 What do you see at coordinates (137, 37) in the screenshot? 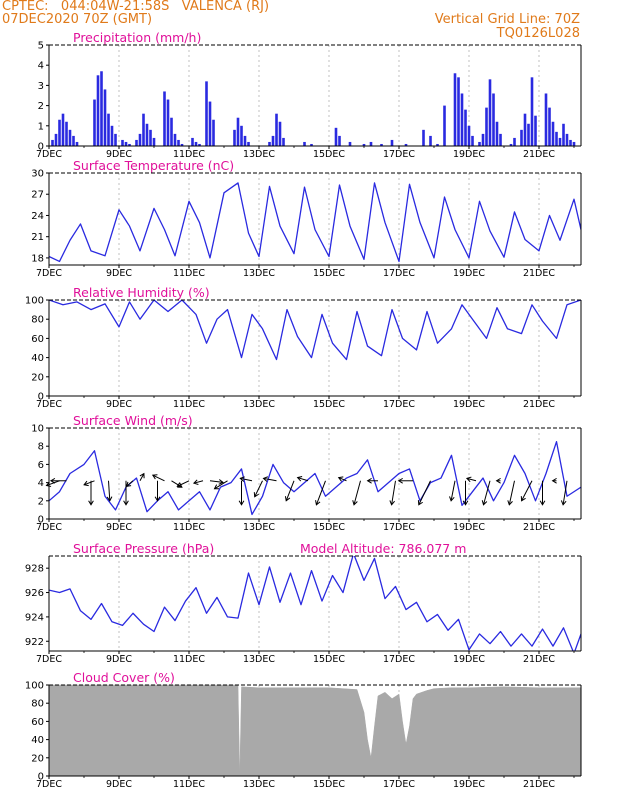
I see `panel-title: Precipitation (mm/h)` at bounding box center [137, 37].